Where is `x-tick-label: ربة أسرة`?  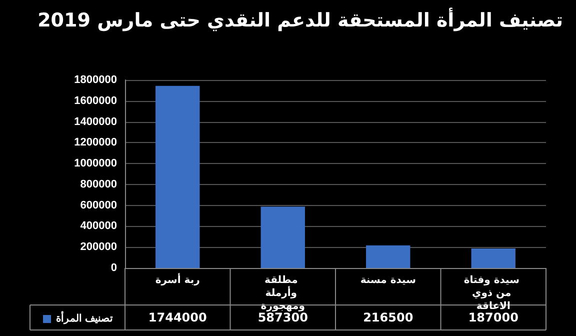 x-tick-label: ربة أسرة is located at coordinates (177, 279).